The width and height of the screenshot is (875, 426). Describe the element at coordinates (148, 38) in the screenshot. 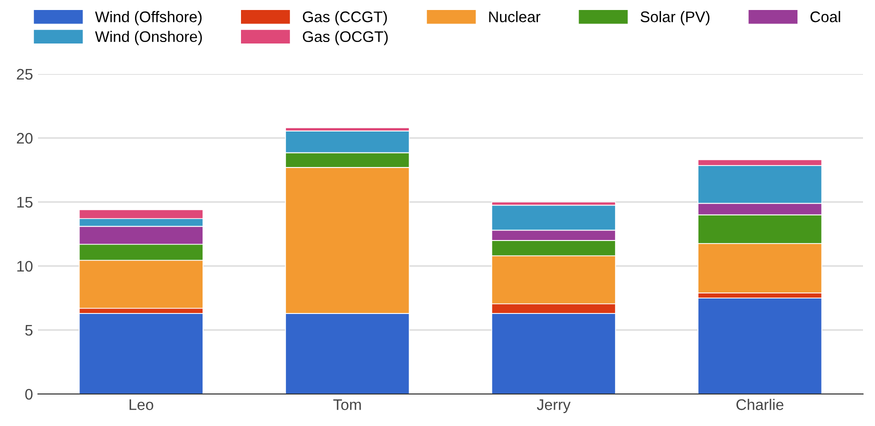

I see `legend-label: Wind (Onshore)` at that location.